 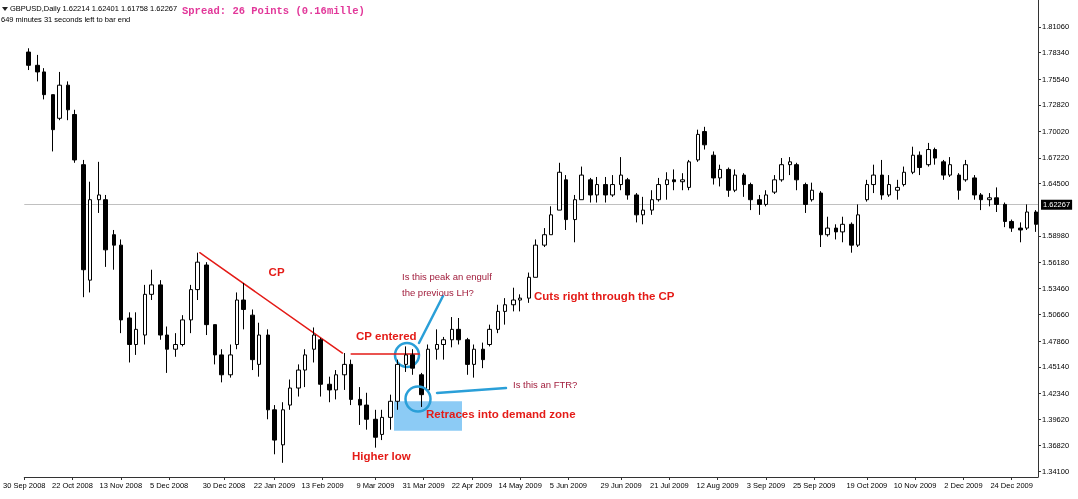 What do you see at coordinates (276, 271) in the screenshot?
I see `annotation: CP` at bounding box center [276, 271].